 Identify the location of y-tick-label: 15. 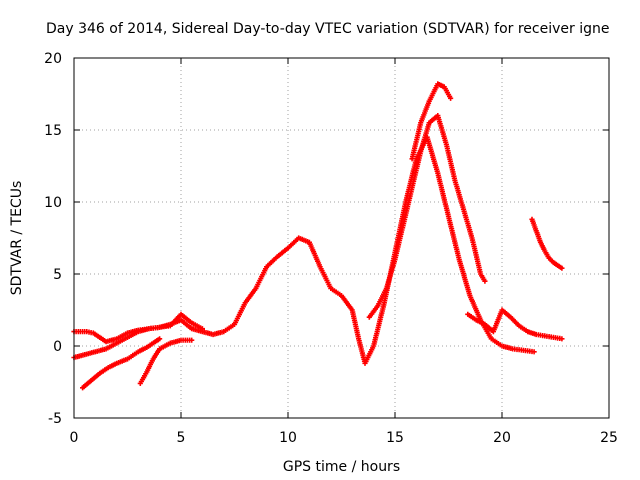
(53, 131).